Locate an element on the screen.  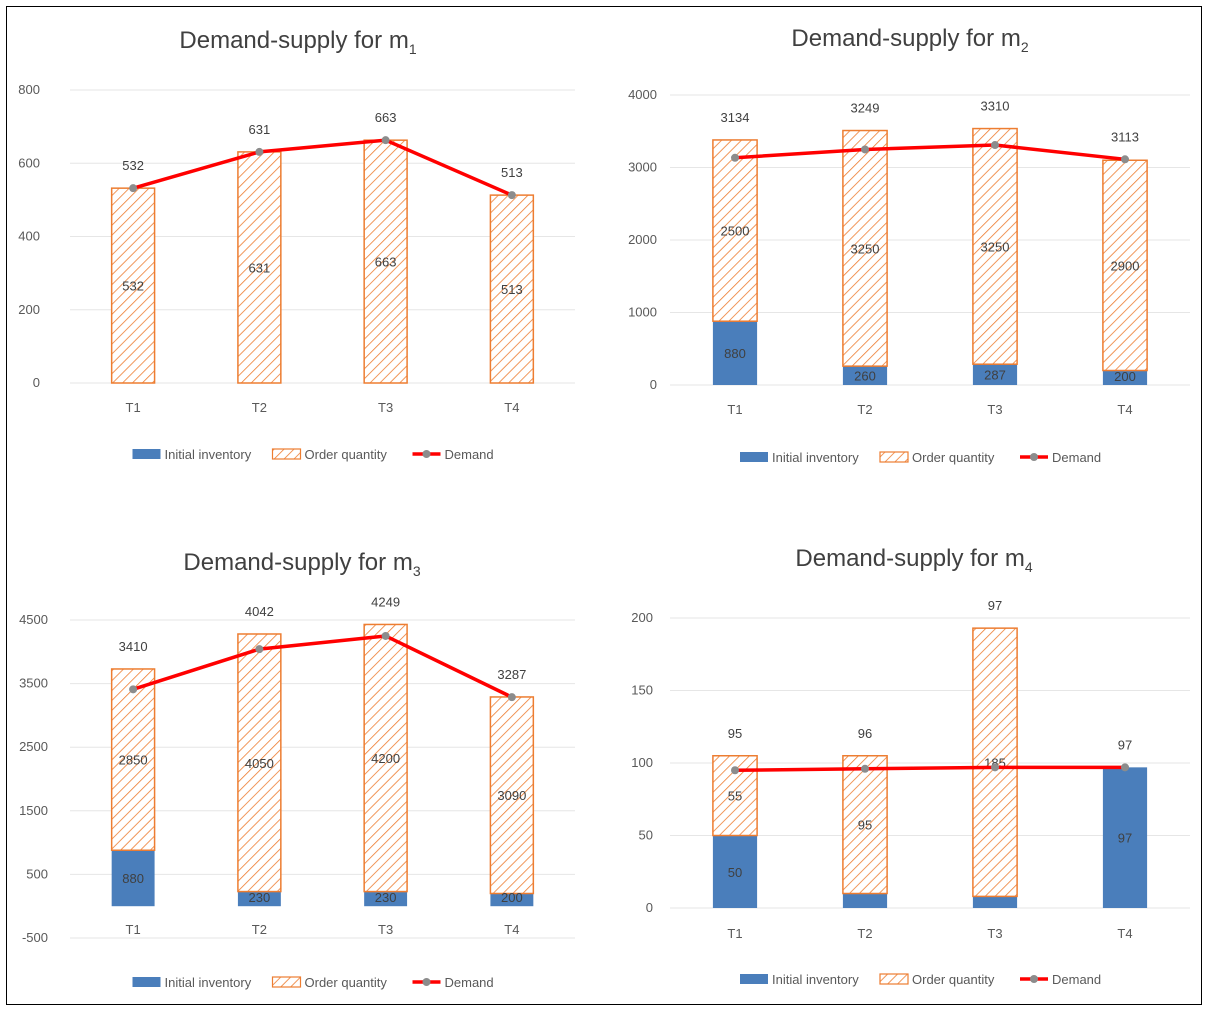
demand-label: 3249 is located at coordinates (865, 108).